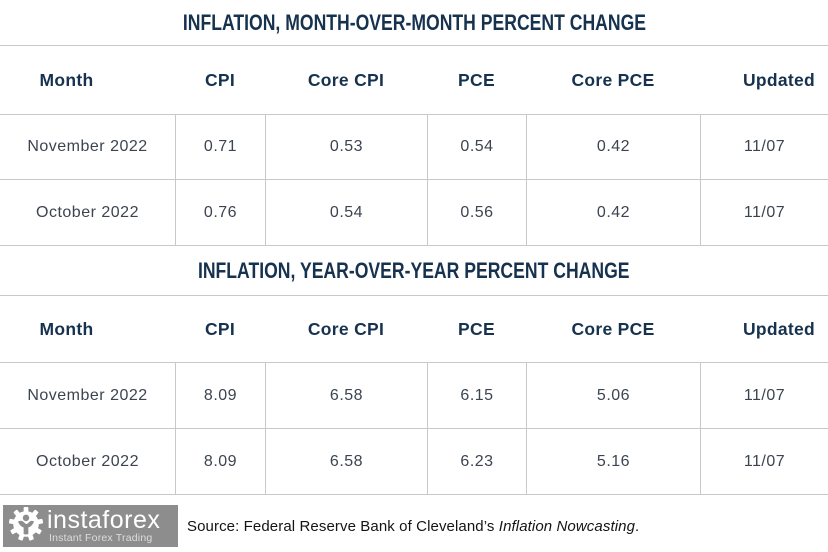  I want to click on yoy-table-title: INFLATION, YEAR-OVER-YEAR PERCENT CHANGE, so click(414, 270).